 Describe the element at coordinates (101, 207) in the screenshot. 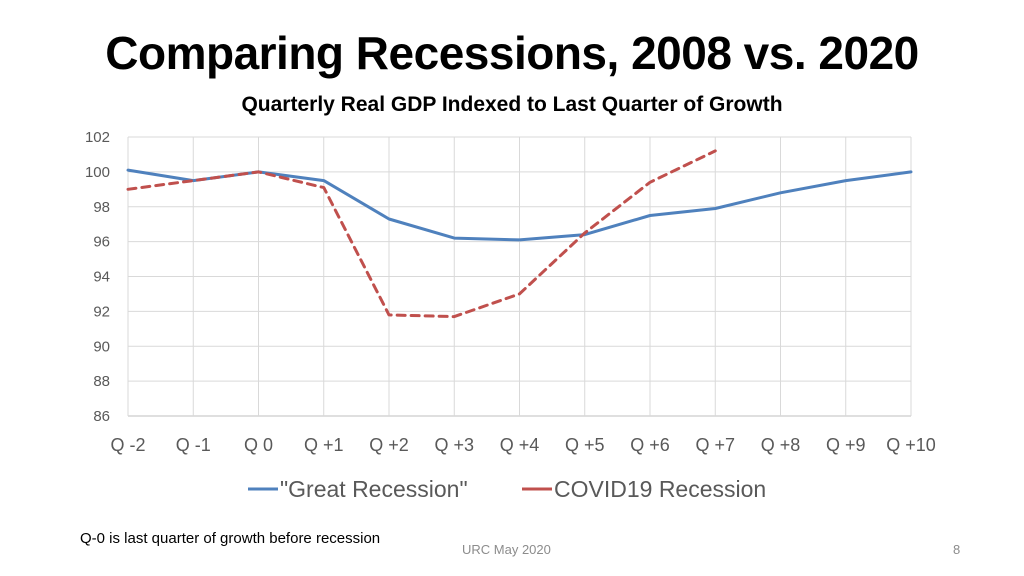

I see `y-tick-label: 98` at that location.